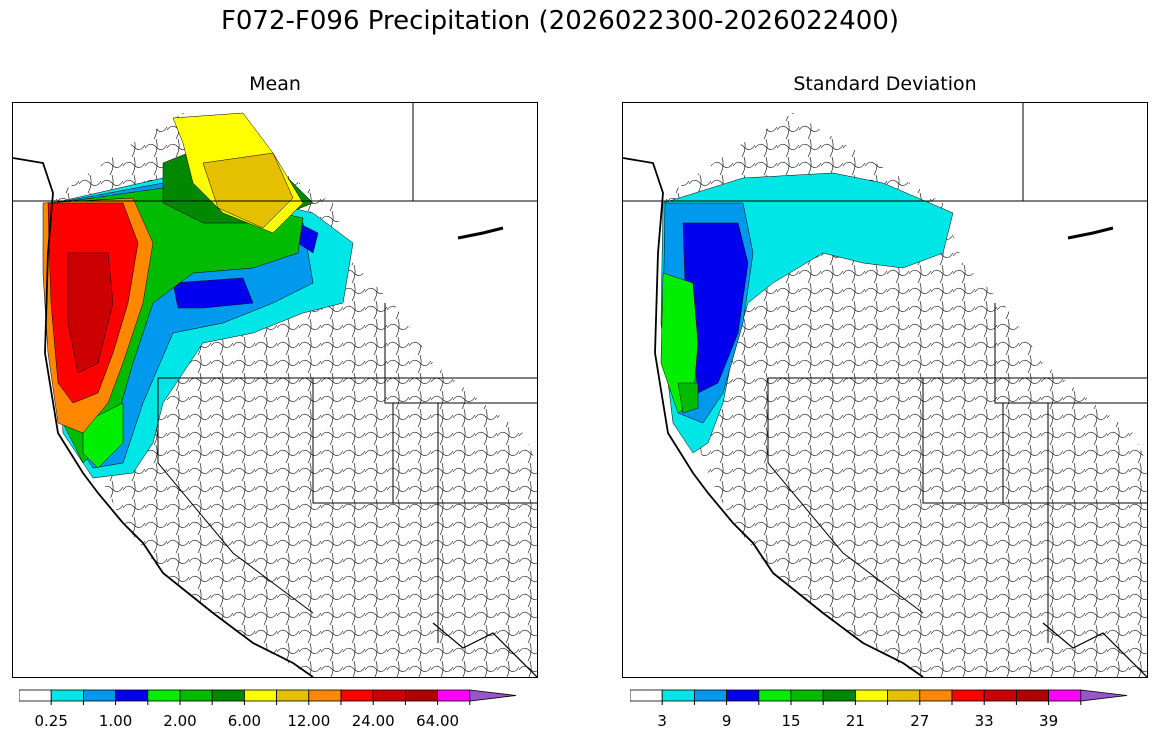 This screenshot has width=1159, height=741. What do you see at coordinates (373, 721) in the screenshot?
I see `colorbar-tick-label: 24.00` at bounding box center [373, 721].